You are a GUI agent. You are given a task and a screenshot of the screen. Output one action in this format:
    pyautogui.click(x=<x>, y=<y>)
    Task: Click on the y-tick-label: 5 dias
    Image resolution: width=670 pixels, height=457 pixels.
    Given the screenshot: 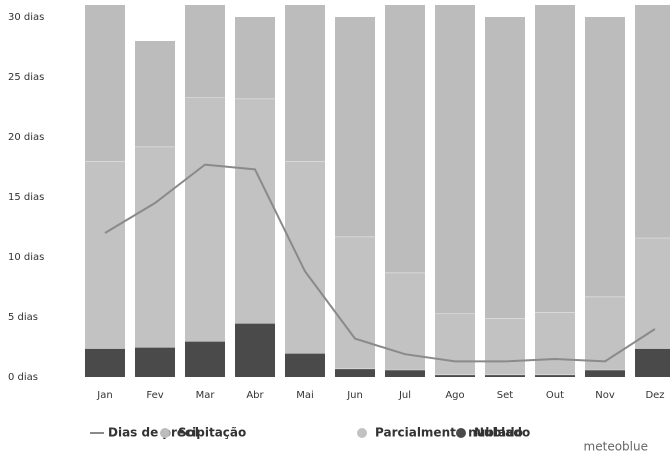 What is the action you would take?
    pyautogui.click(x=23, y=317)
    